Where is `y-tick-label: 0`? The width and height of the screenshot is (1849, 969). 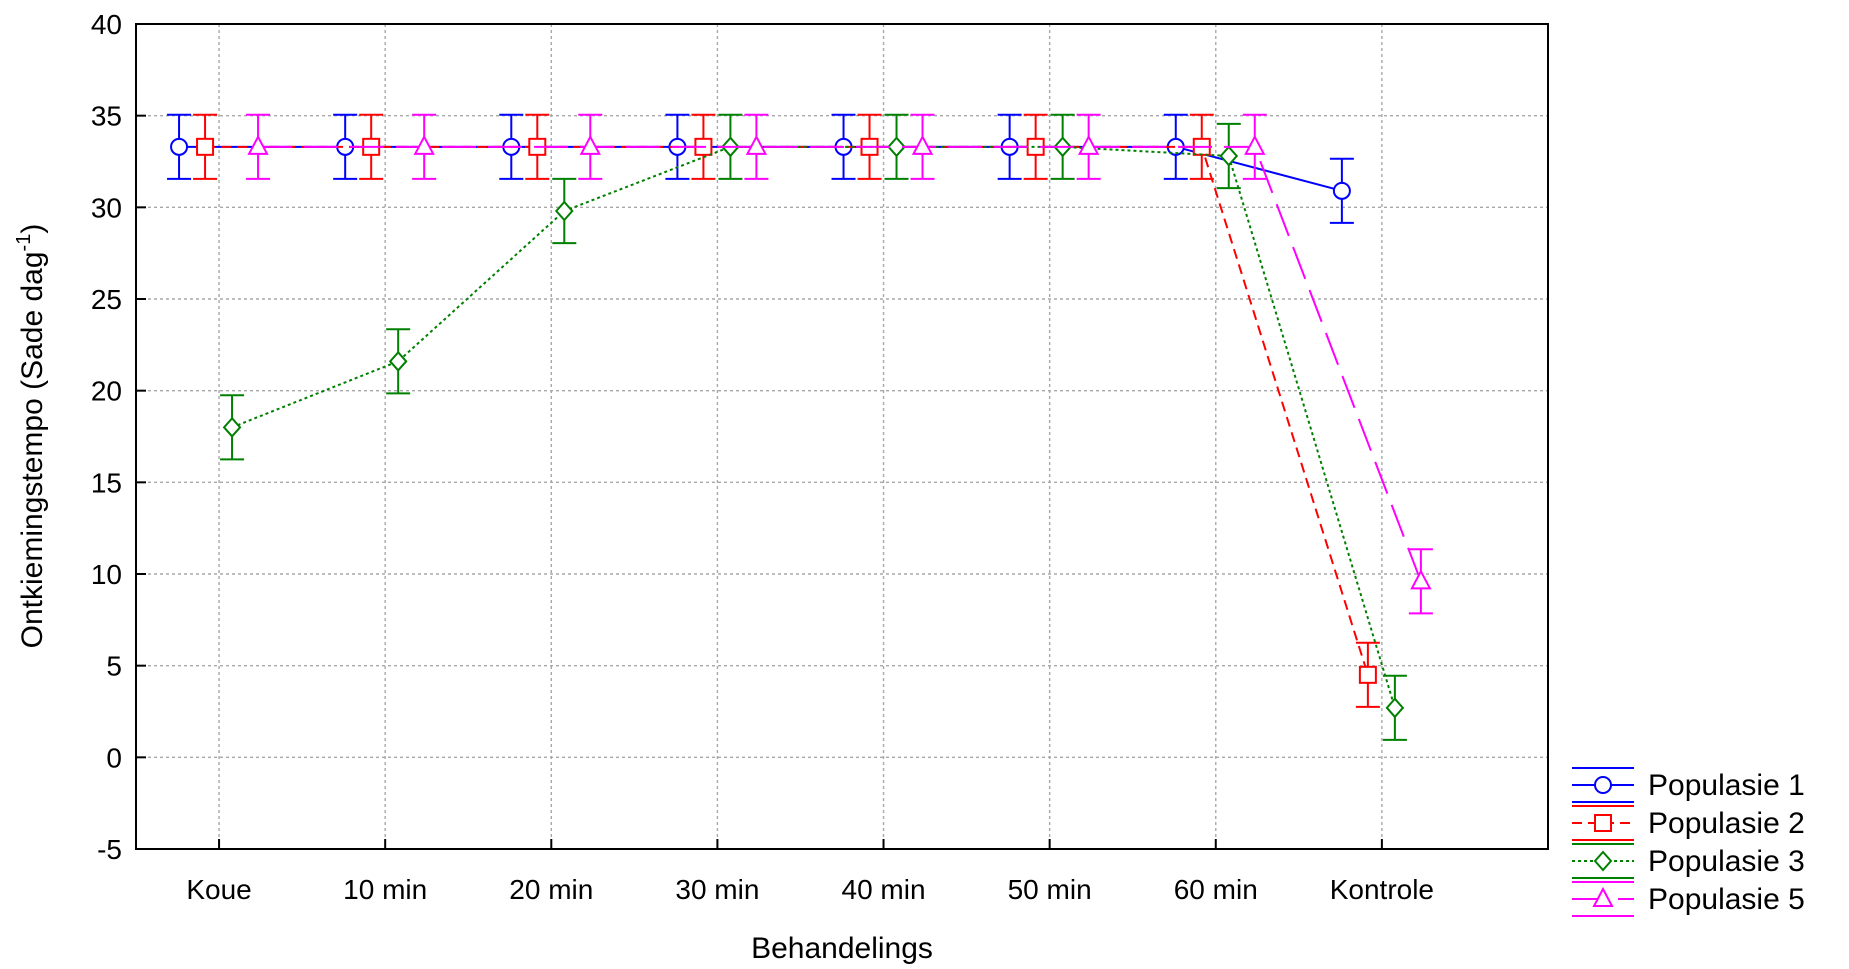
y-tick-label: 0 is located at coordinates (114, 757).